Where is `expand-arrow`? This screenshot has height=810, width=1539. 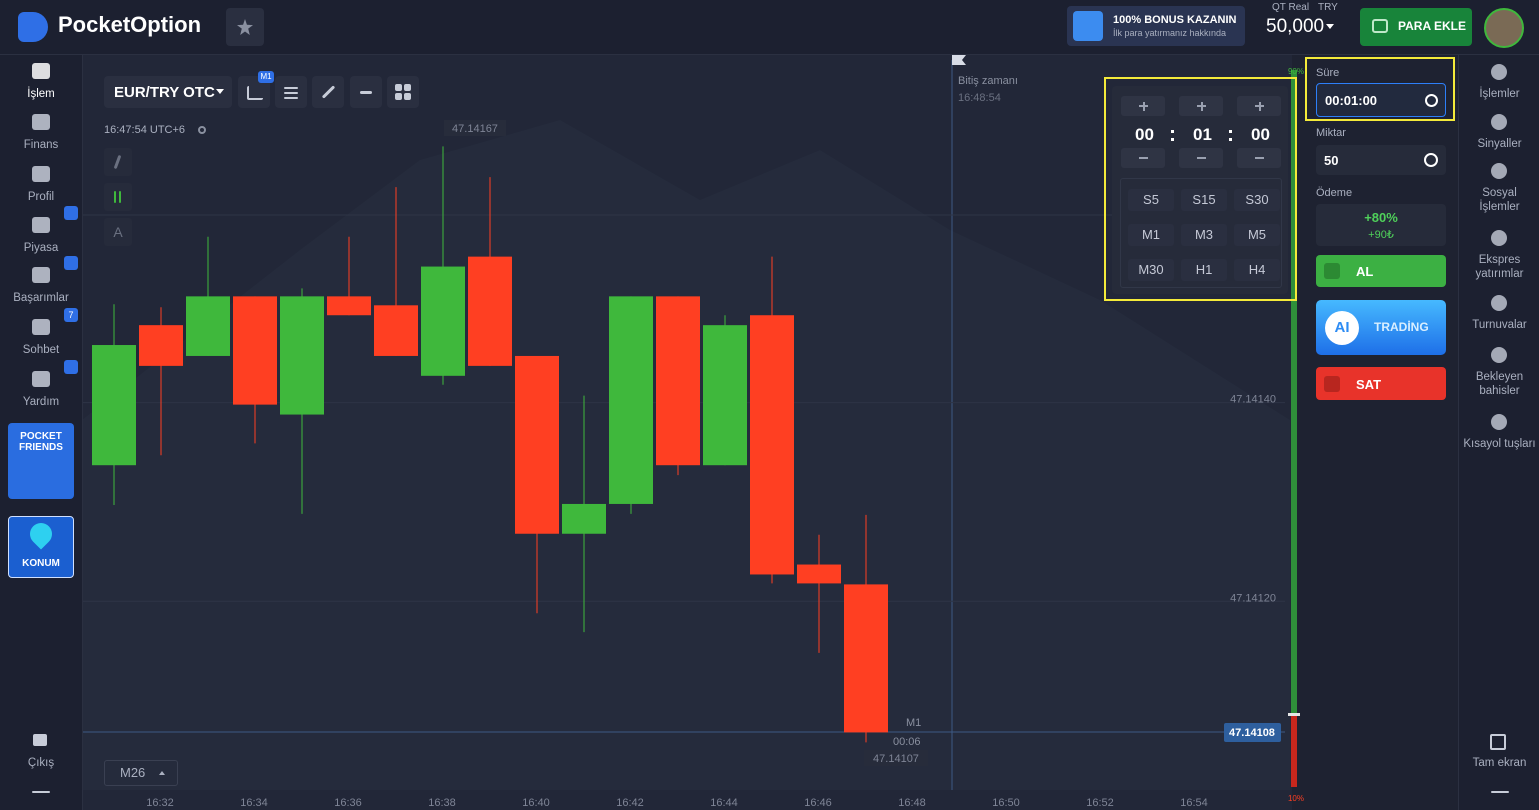
expand-arrow is located at coordinates (1500, 792).